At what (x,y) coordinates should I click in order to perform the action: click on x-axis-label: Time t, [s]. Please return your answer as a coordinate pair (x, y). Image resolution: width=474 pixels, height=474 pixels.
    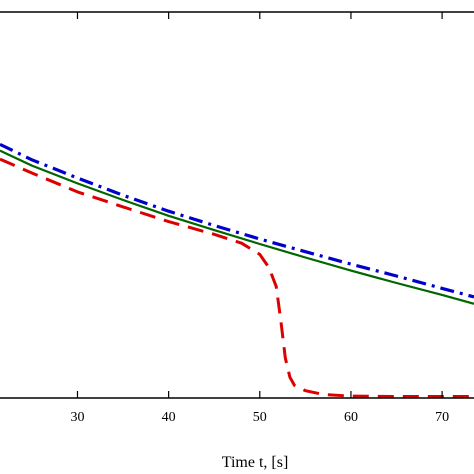
    Looking at the image, I should click on (255, 462).